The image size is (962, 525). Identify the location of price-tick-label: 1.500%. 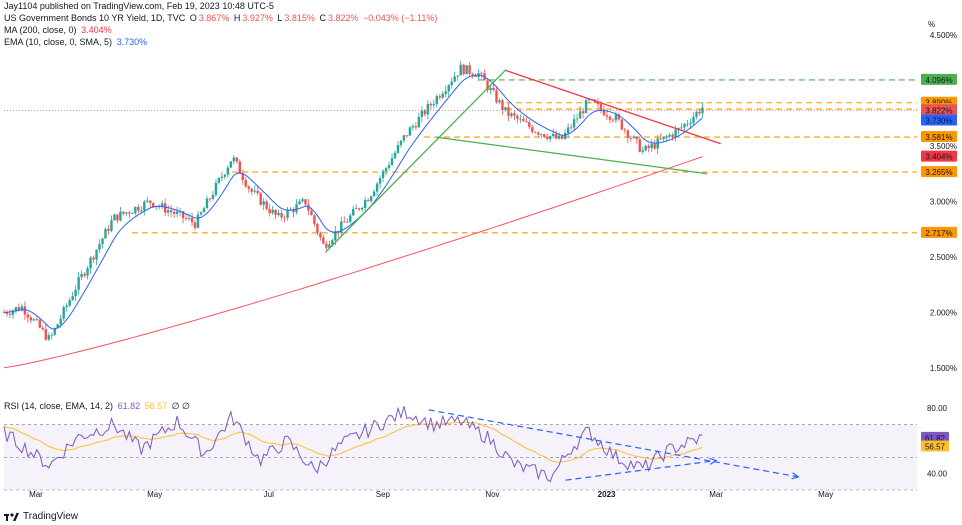
(943, 368).